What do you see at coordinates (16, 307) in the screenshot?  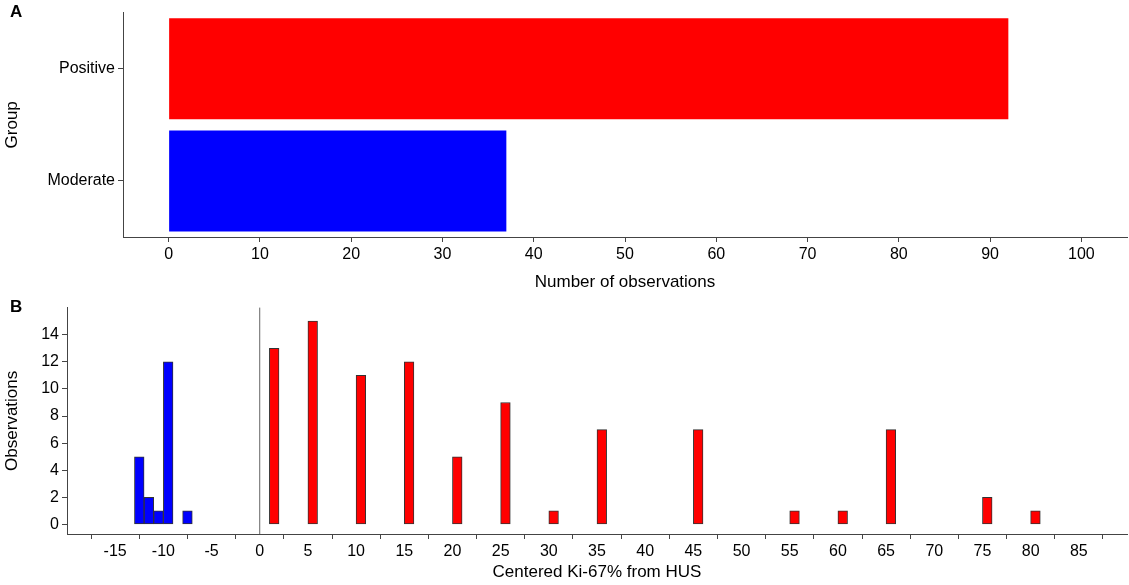 I see `text: B` at bounding box center [16, 307].